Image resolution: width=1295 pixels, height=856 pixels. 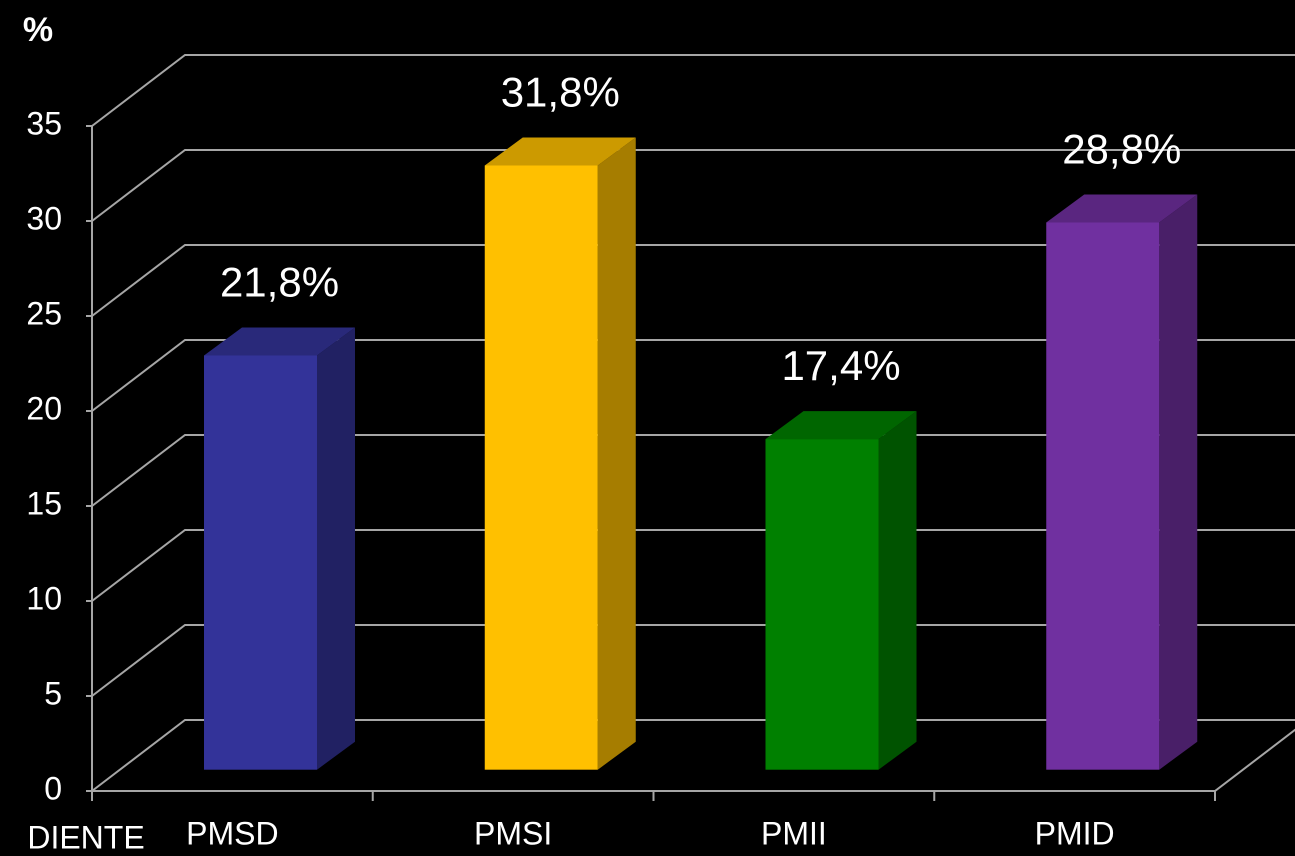 I want to click on x-tick-label: PMSD, so click(x=232, y=833).